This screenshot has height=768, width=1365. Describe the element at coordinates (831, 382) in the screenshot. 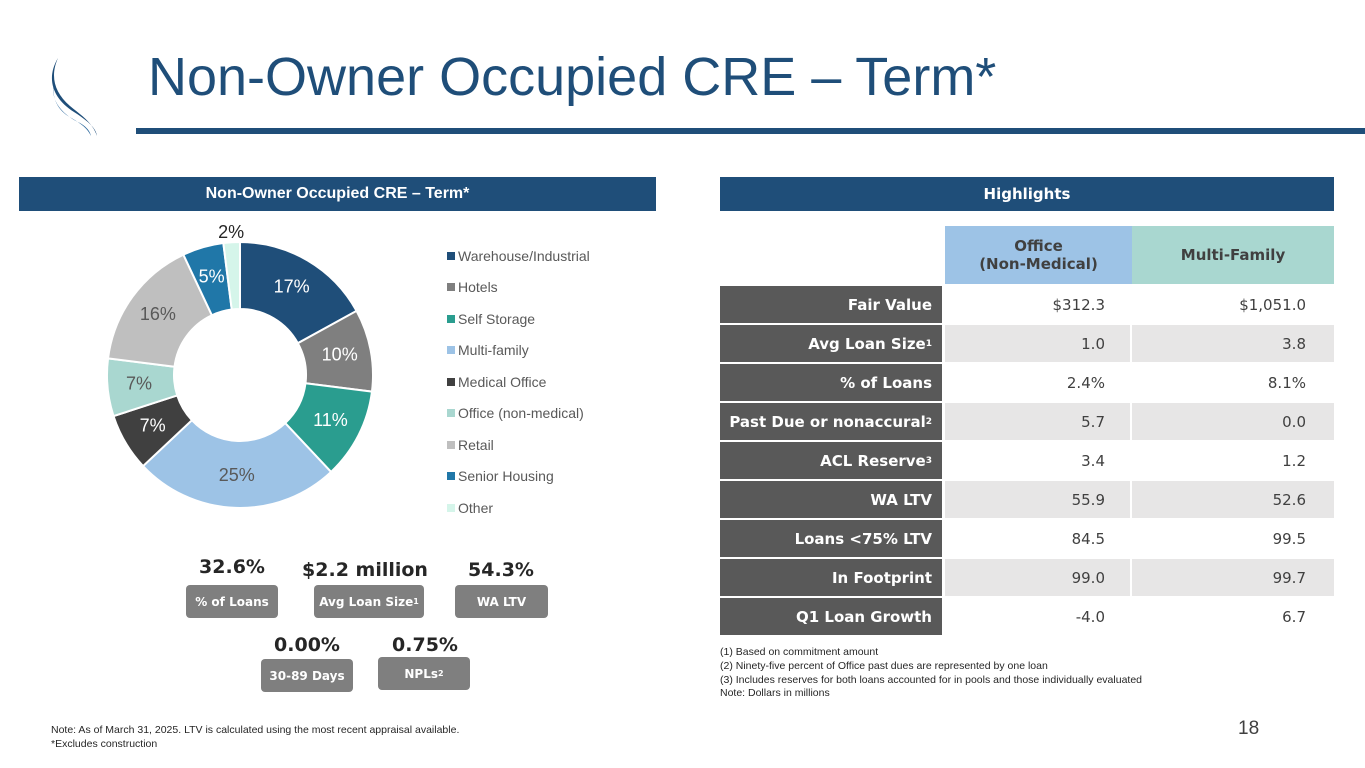

I see `row-label: % of Loans` at that location.